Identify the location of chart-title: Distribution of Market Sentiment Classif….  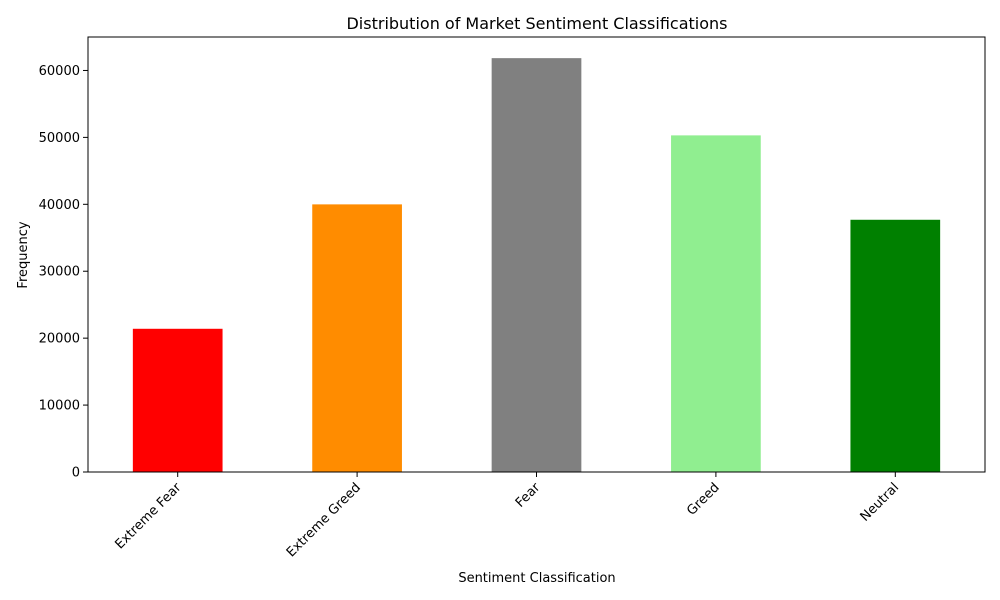
(536, 23).